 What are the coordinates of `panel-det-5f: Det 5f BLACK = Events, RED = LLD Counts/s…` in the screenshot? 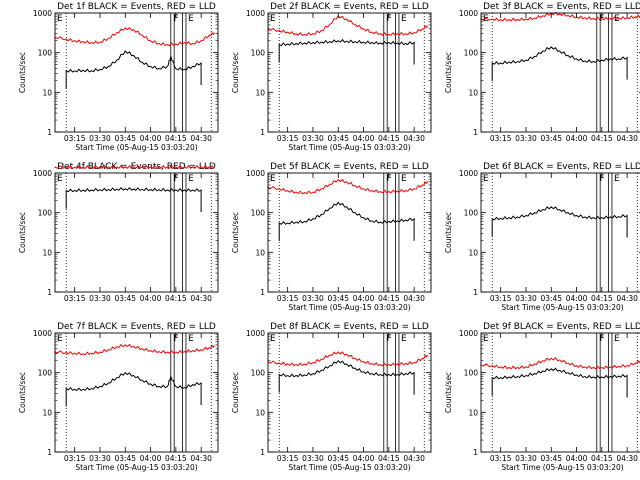 It's located at (331, 237).